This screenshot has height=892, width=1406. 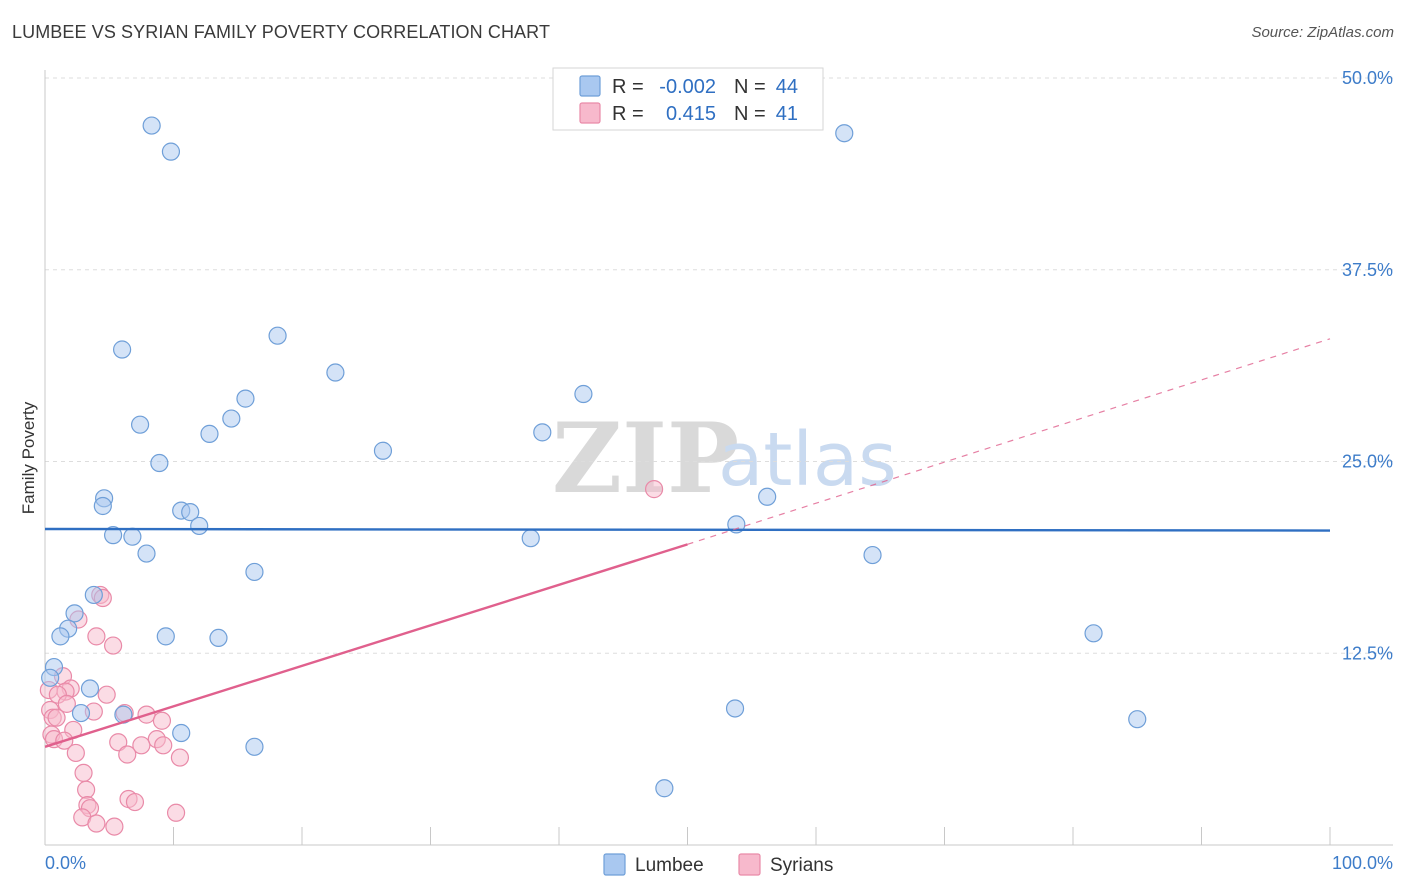 What do you see at coordinates (687, 87) in the screenshot?
I see `lumbee-r-value: -0.002` at bounding box center [687, 87].